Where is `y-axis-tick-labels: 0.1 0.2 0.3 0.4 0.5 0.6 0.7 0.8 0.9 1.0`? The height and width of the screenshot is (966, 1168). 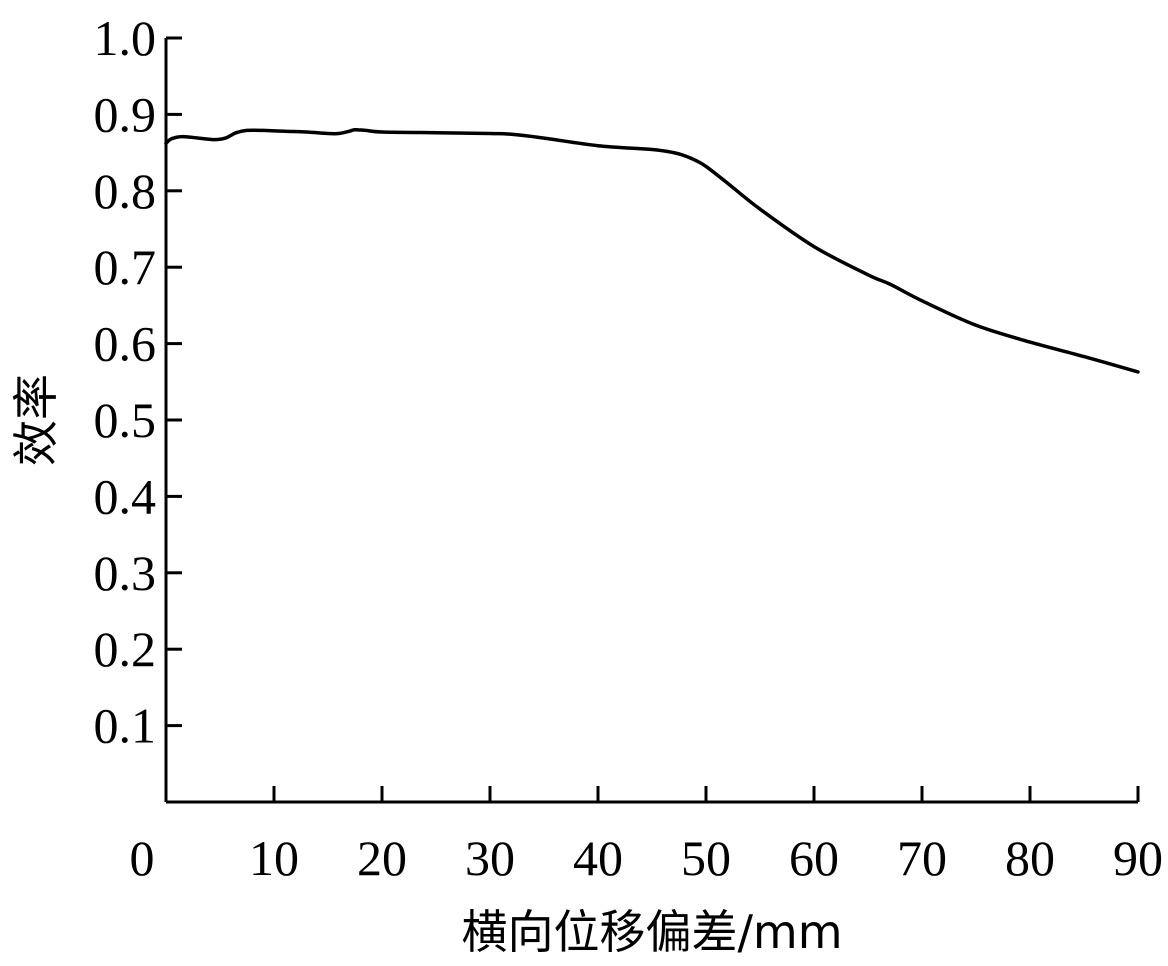 y-axis-tick-labels: 0.1 0.2 0.3 0.4 0.5 0.6 0.7 0.8 0.9 1.0 is located at coordinates (125, 382).